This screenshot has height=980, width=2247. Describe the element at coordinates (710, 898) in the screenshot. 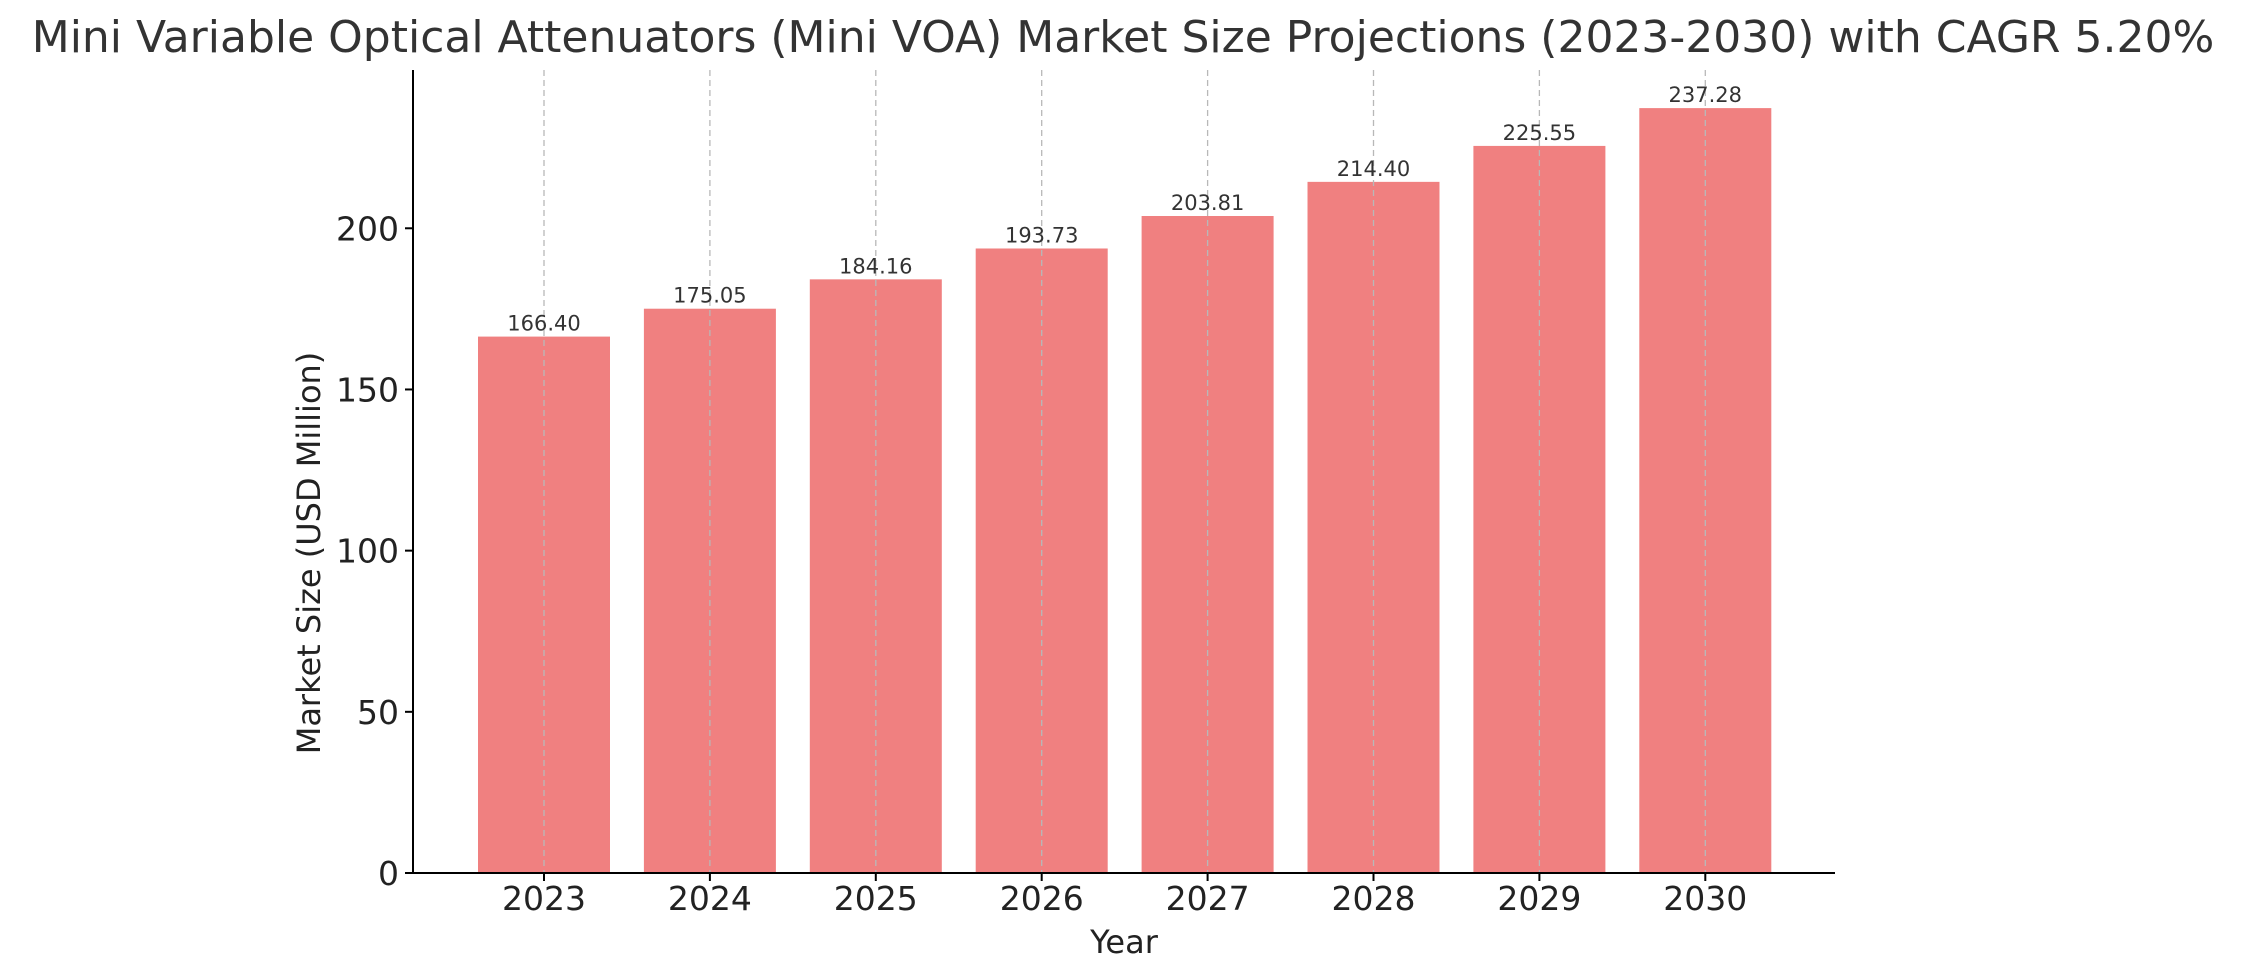

I see `x-tick-label-2024: 2024` at that location.